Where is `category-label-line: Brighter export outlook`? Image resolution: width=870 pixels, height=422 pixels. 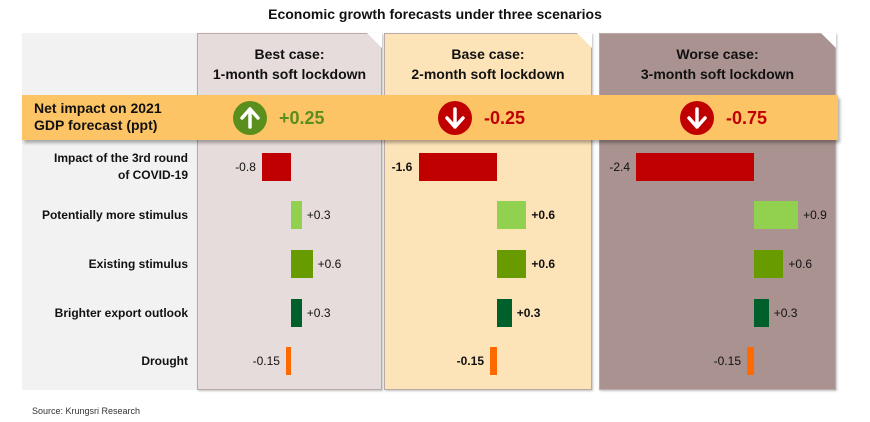 category-label-line: Brighter export outlook is located at coordinates (121, 312).